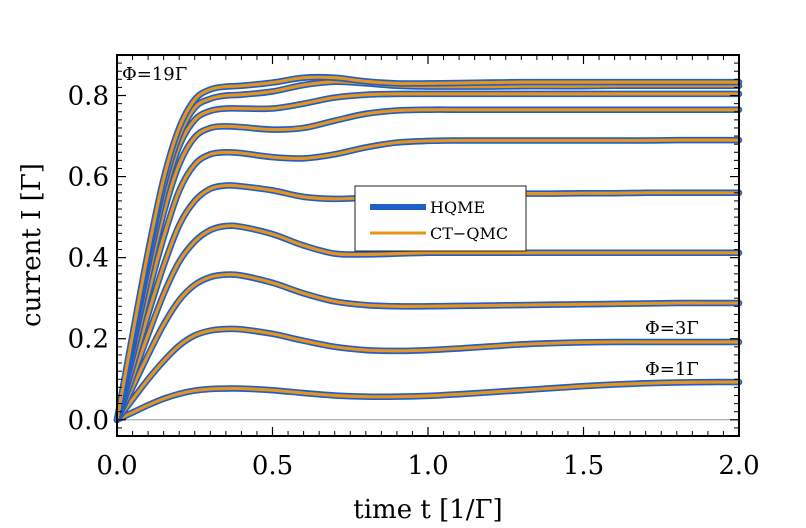  Describe the element at coordinates (88, 97) in the screenshot. I see `y-tick-label: 0.8` at that location.